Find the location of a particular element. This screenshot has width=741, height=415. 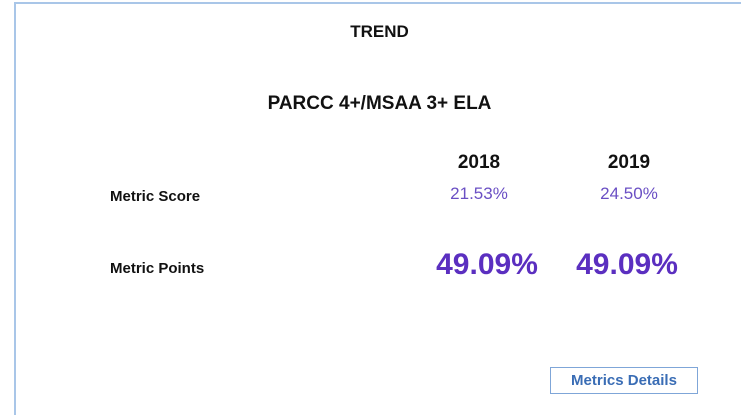

row-label: Metric Score is located at coordinates (155, 196).